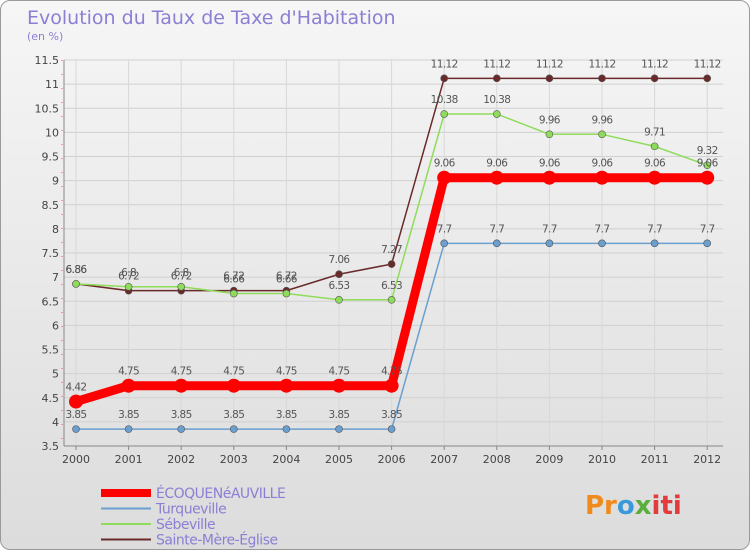 Image resolution: width=750 pixels, height=550 pixels. Describe the element at coordinates (211, 18) in the screenshot. I see `chart-title: Evolution du Taux de Taxe d'Habitation` at that location.